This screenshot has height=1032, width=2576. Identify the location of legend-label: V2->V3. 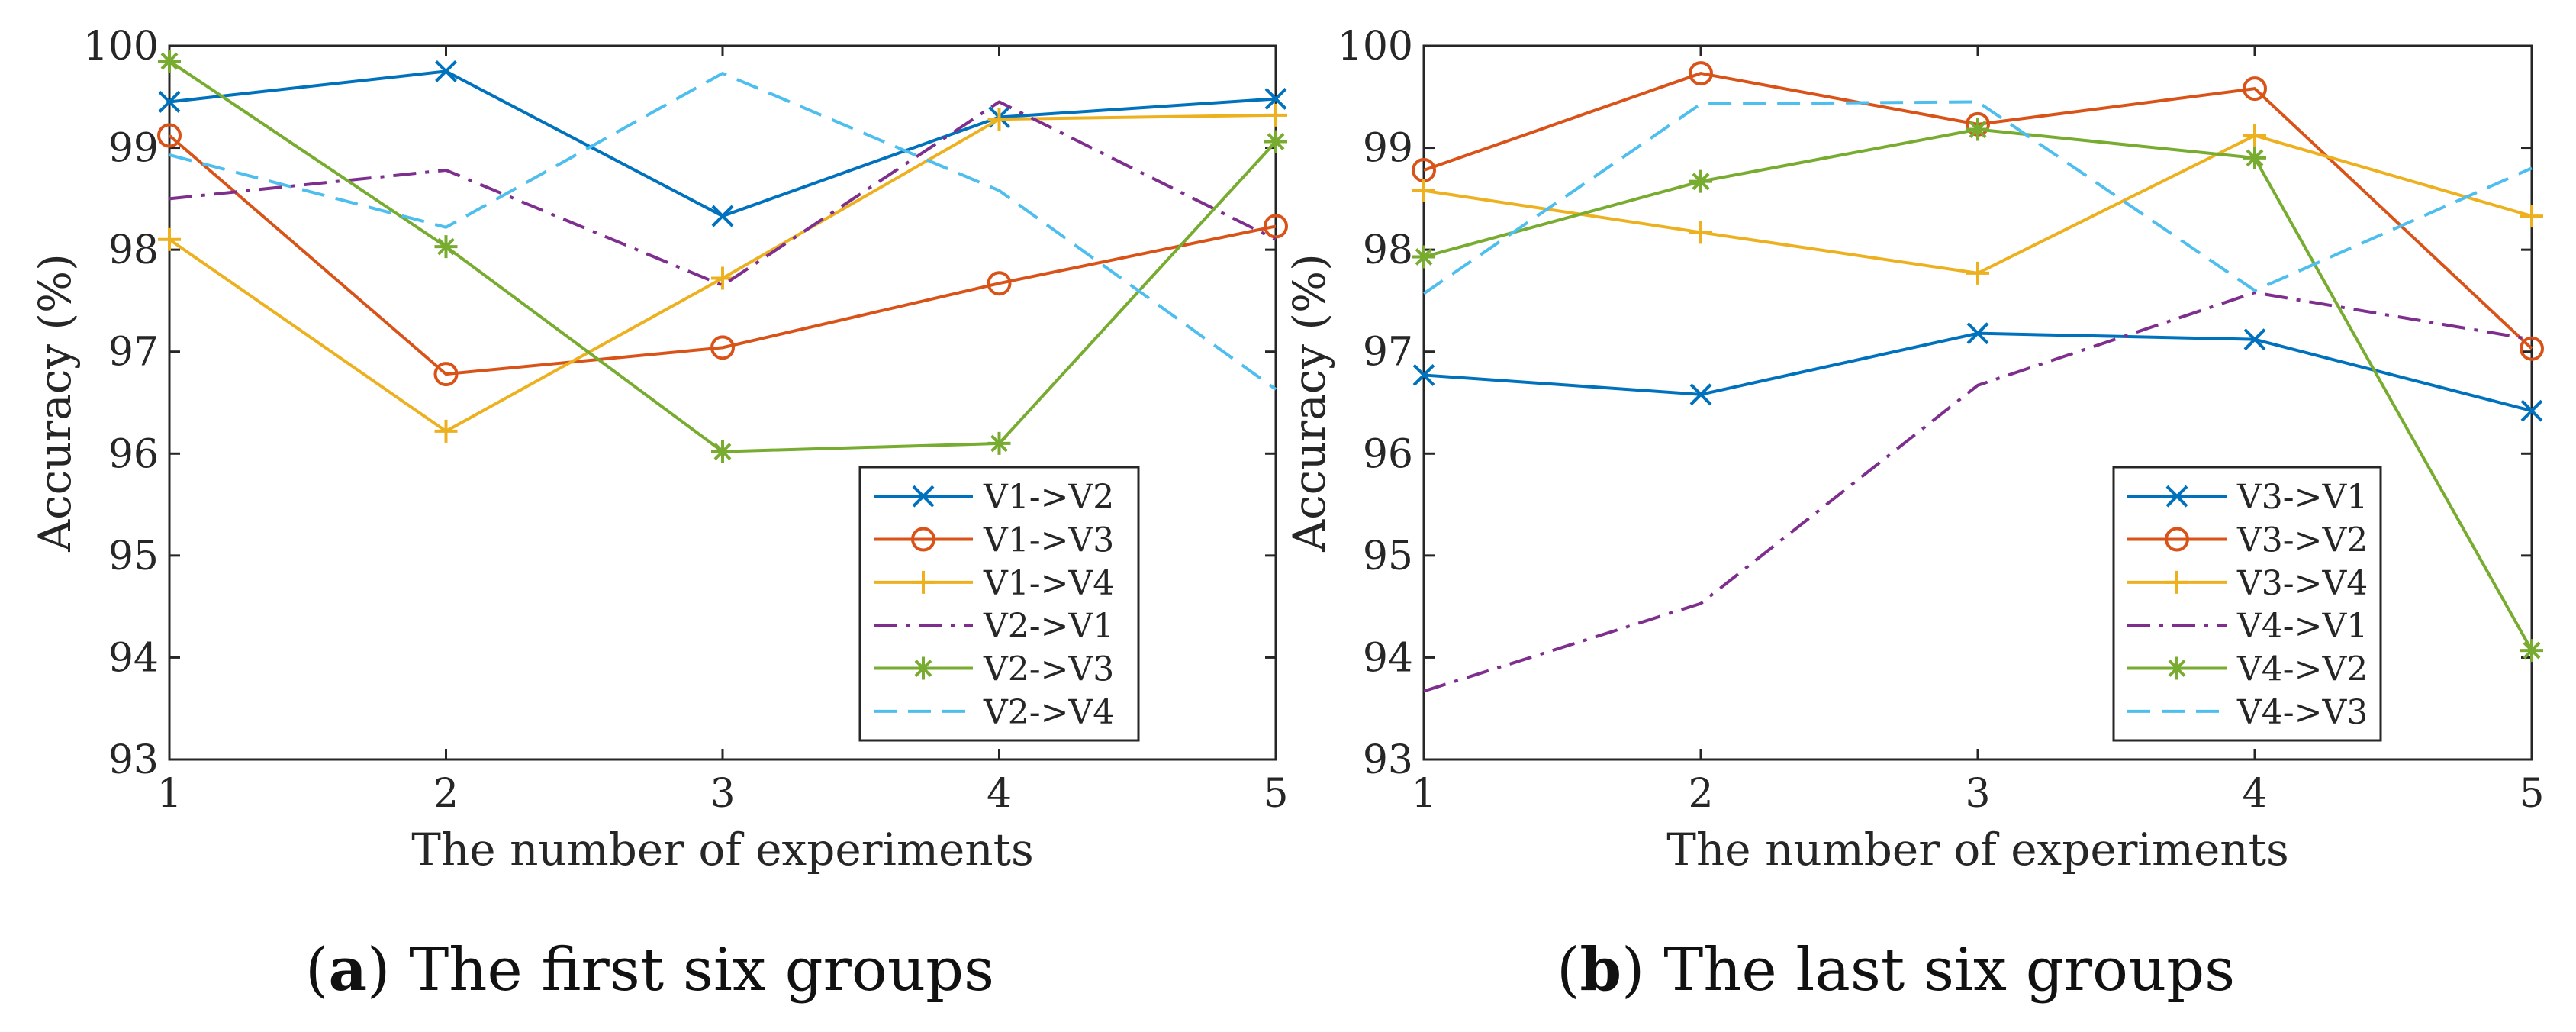
(1048, 670).